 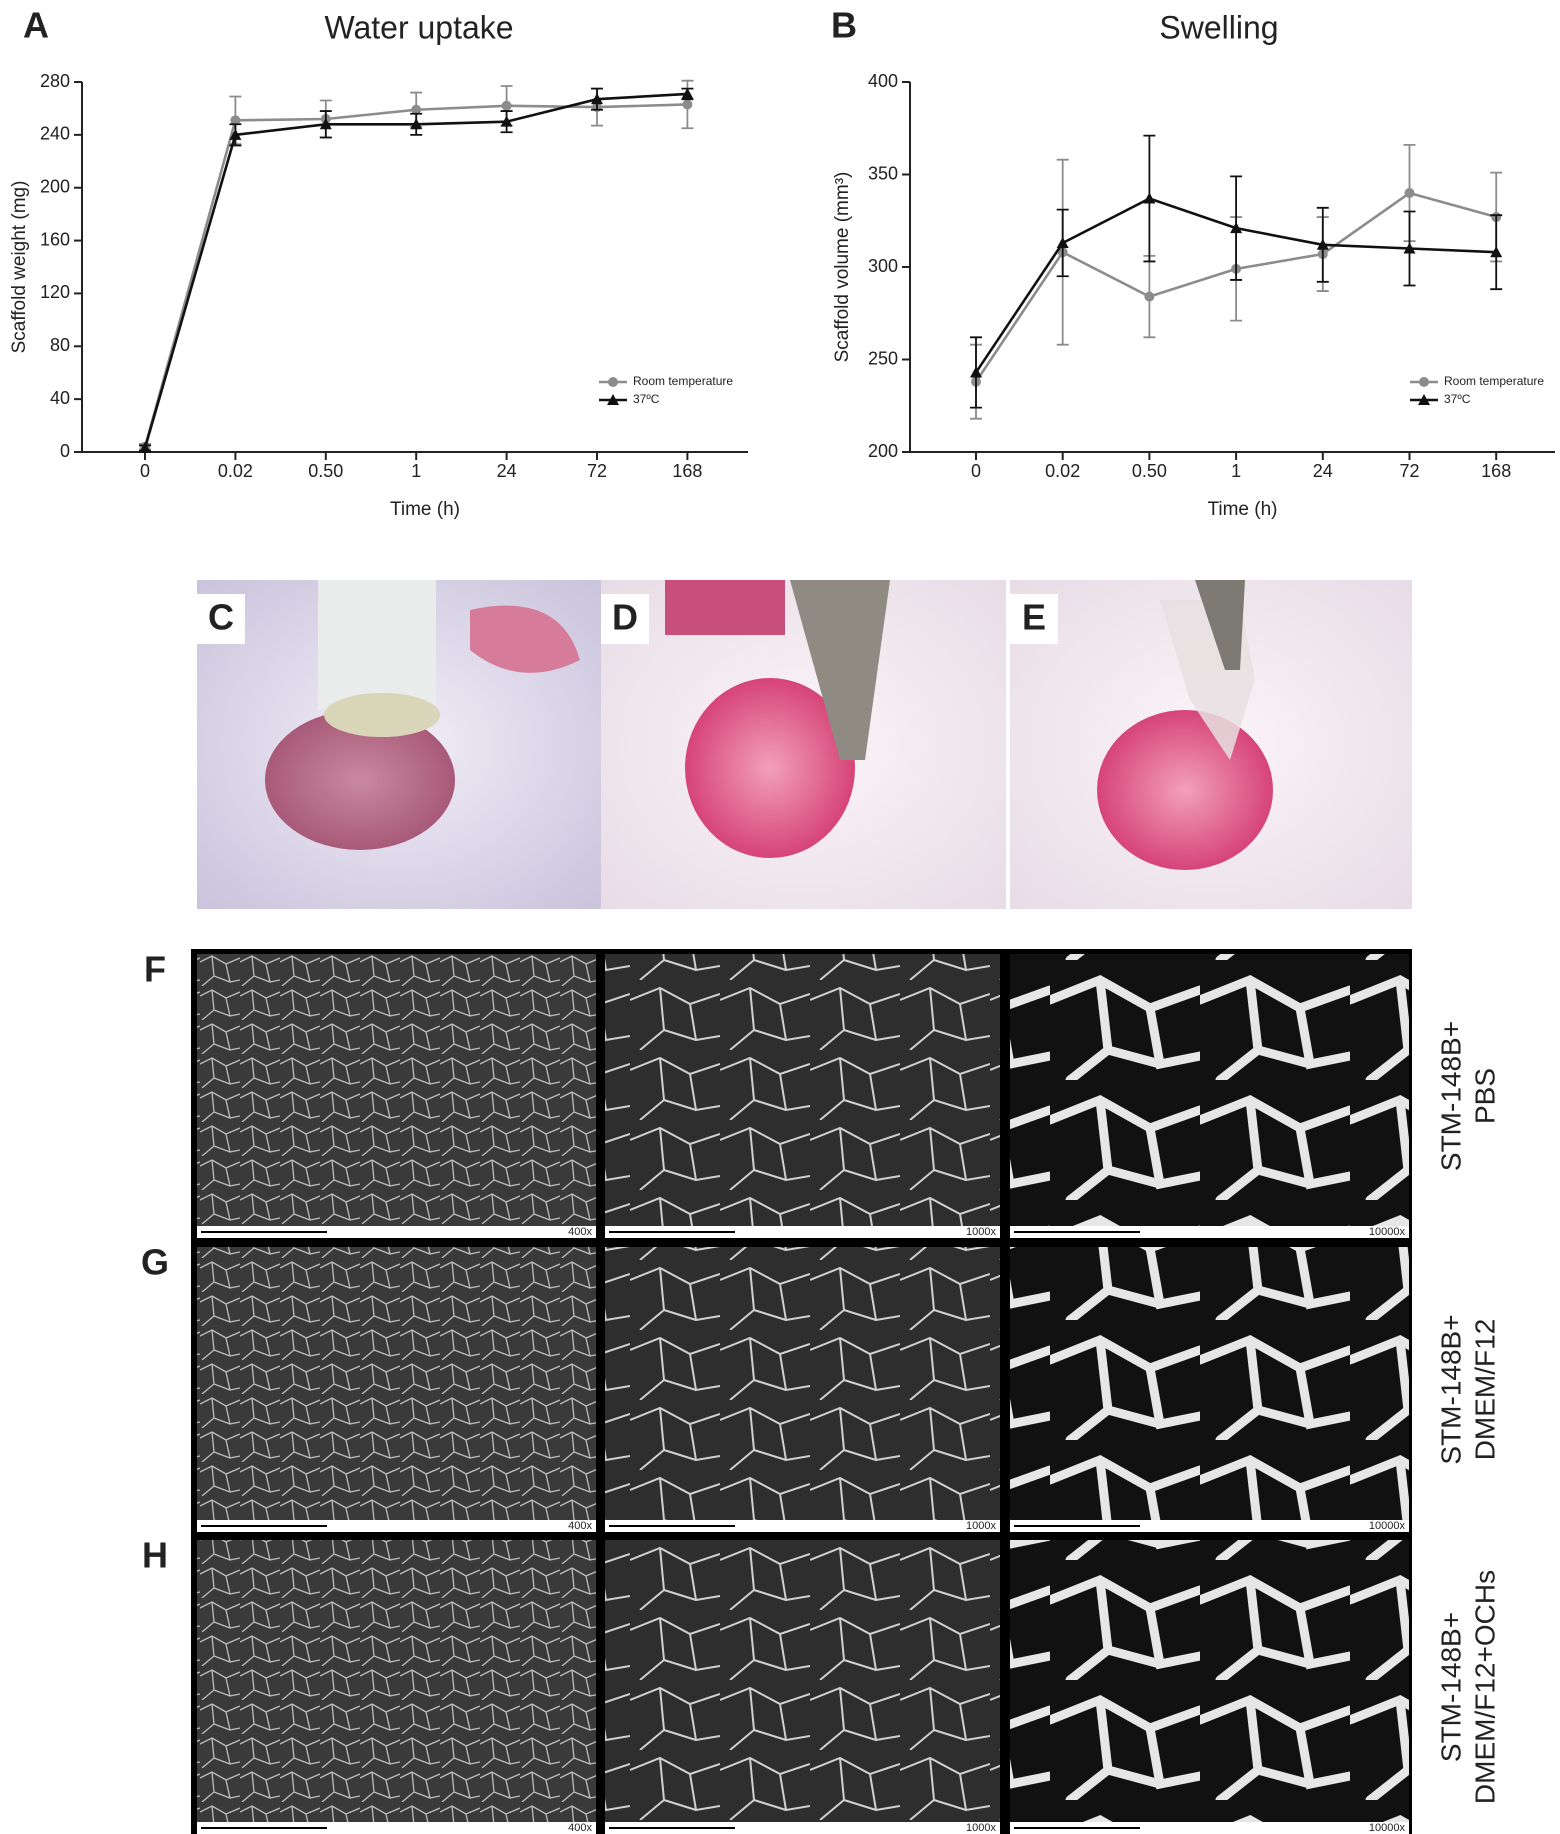 I want to click on y-tick-label: 200, so click(x=55, y=186).